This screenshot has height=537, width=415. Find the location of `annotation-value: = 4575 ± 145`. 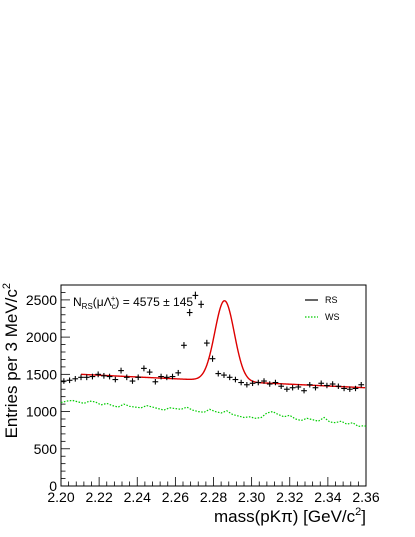

annotation-value: = 4575 ± 145 is located at coordinates (156, 302).